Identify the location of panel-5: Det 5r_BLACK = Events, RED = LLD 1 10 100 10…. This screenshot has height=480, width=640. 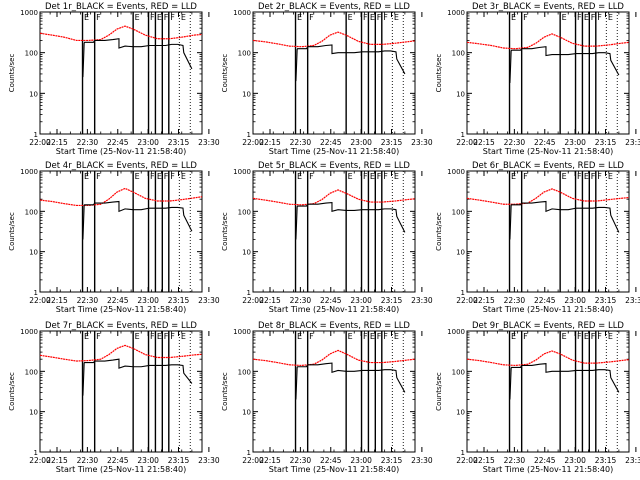
(327, 237).